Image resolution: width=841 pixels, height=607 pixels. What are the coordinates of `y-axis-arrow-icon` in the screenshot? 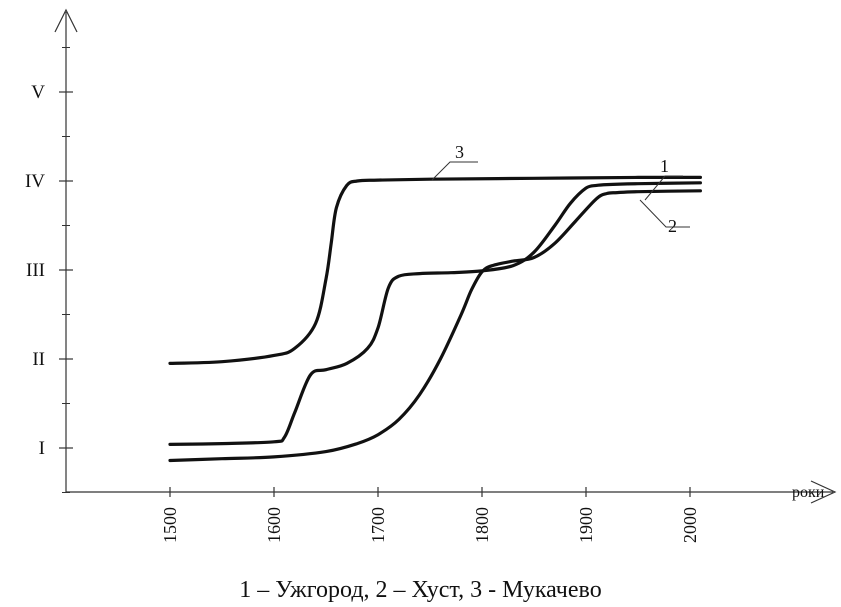 It's located at (66, 20).